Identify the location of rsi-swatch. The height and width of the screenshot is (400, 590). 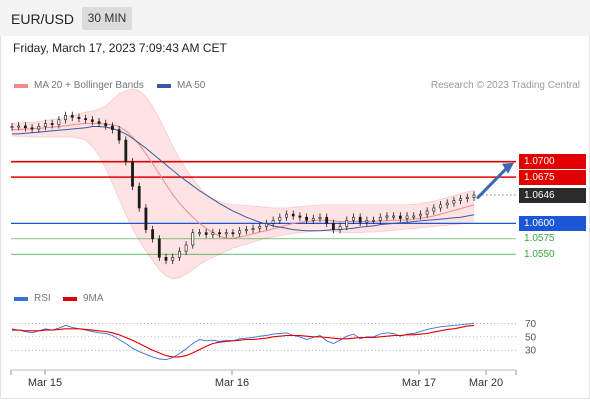
(21, 298).